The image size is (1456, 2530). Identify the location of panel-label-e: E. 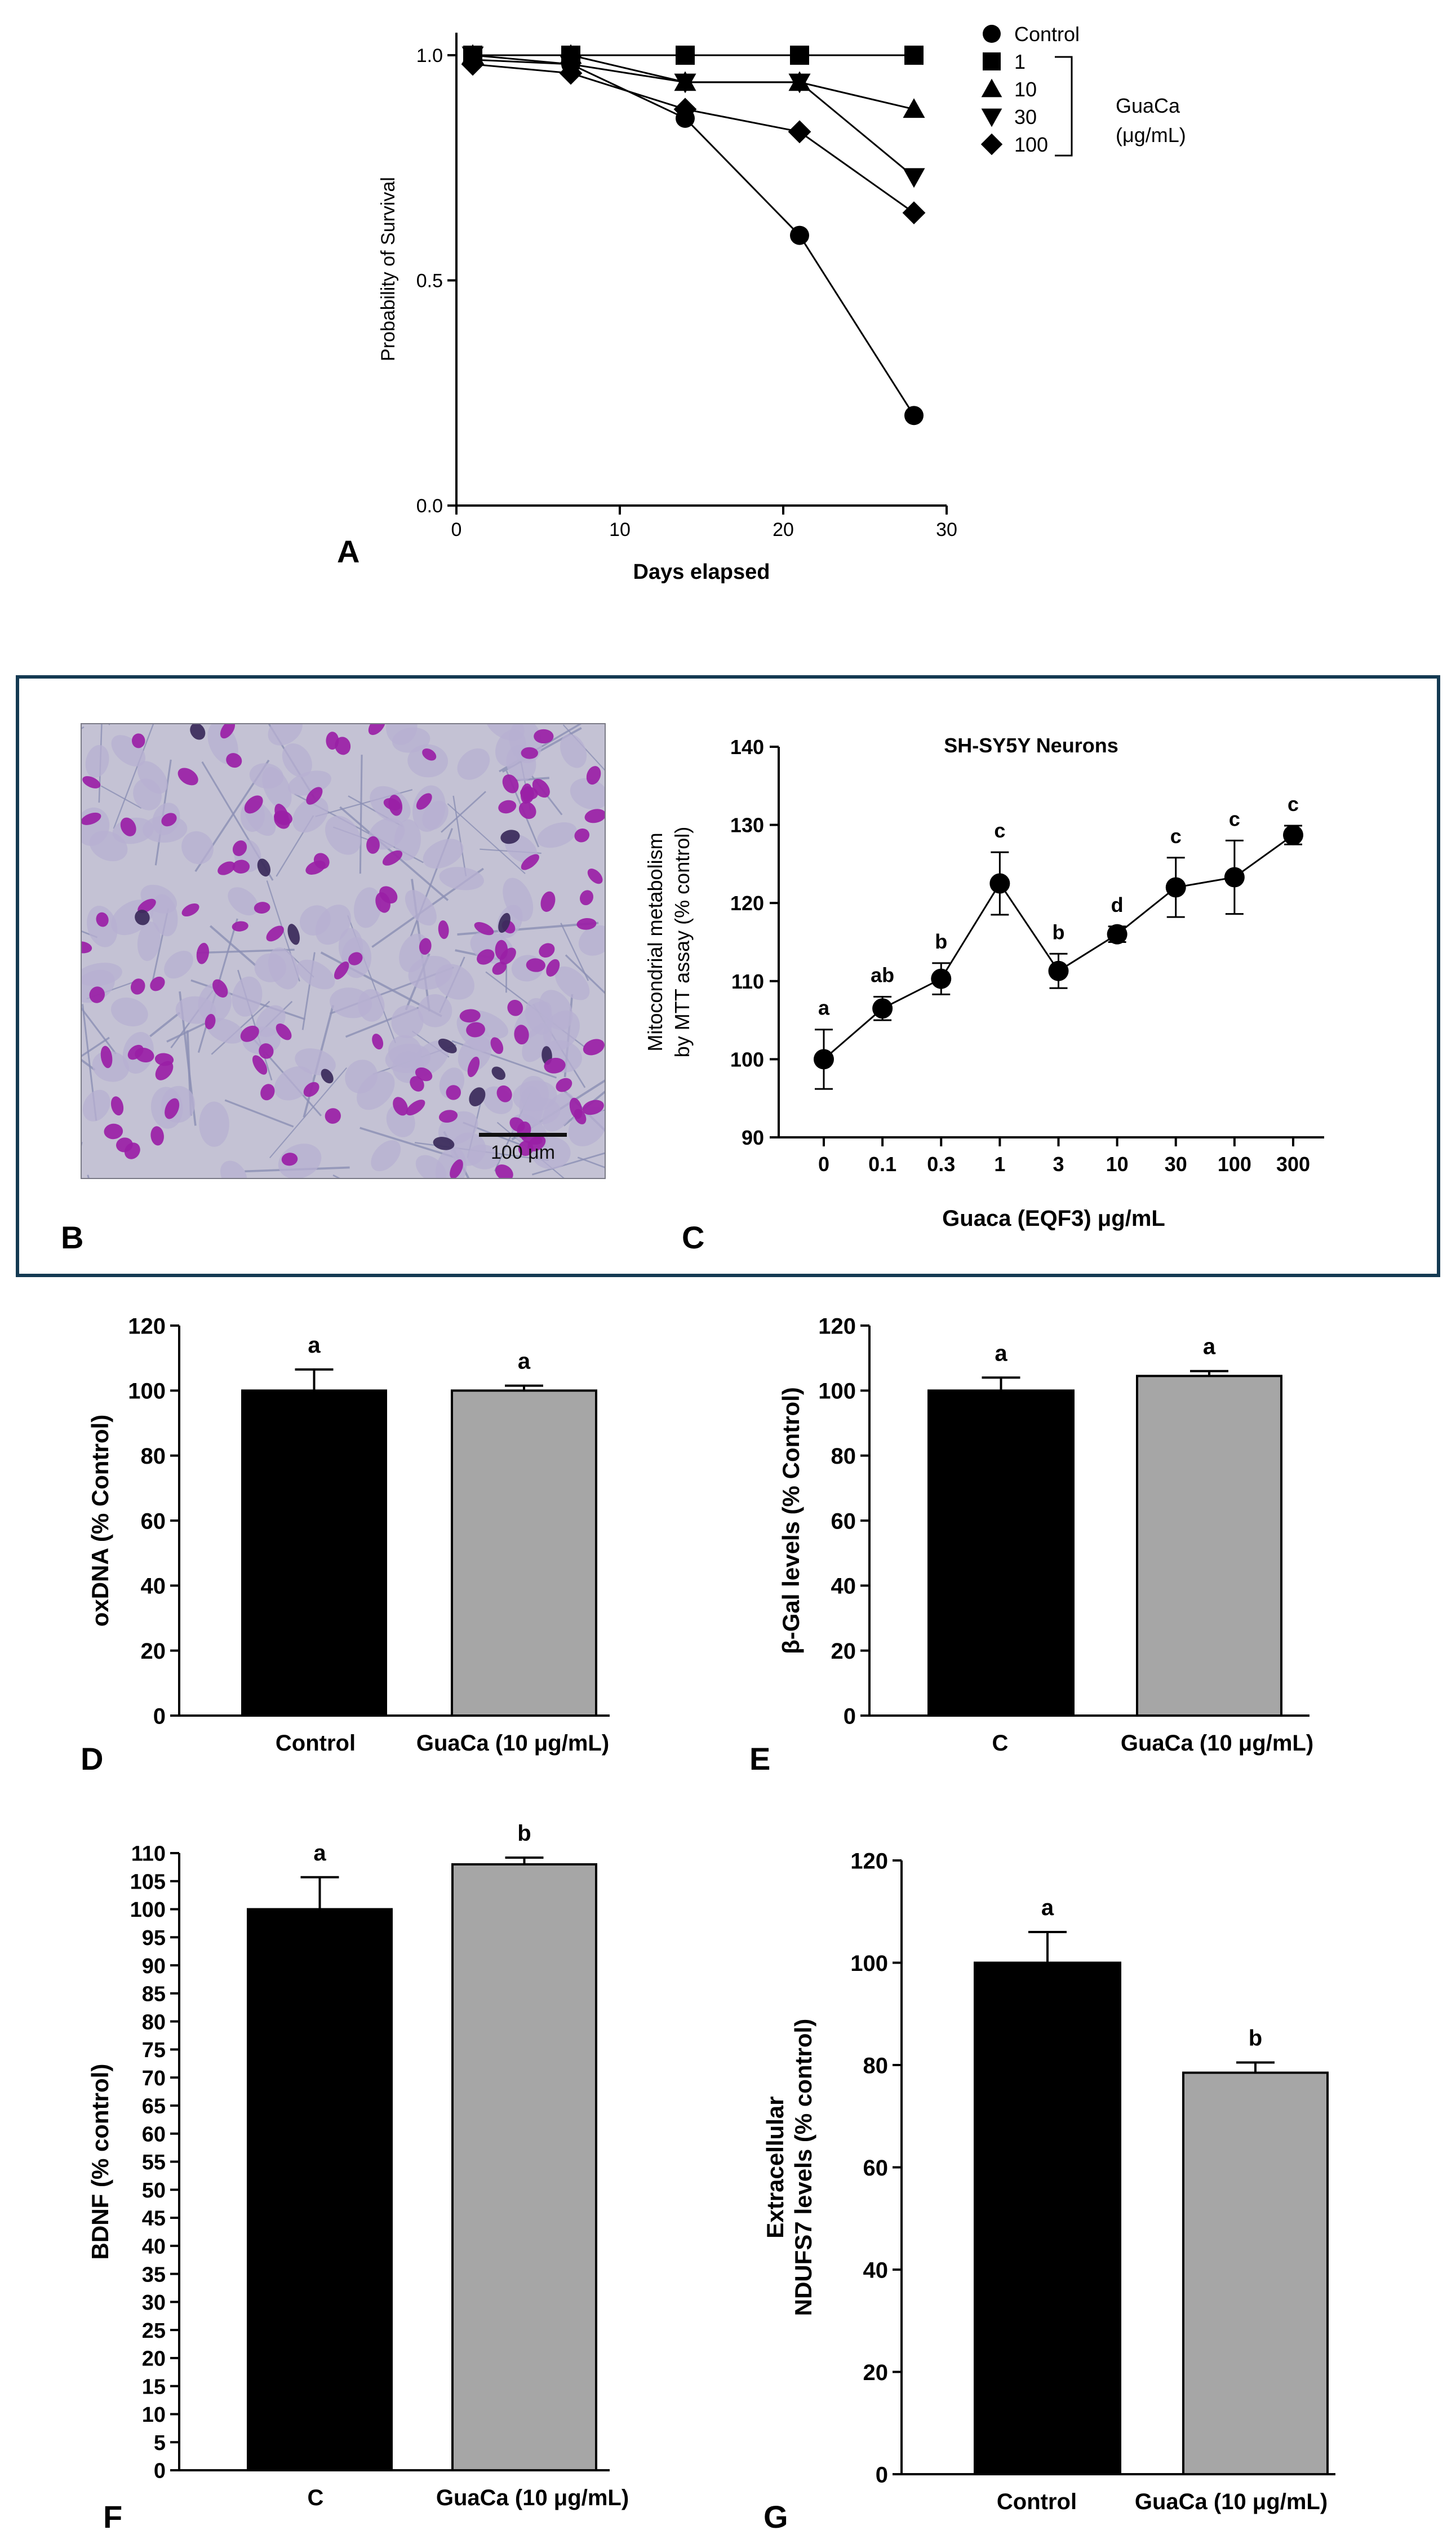
(759, 1758).